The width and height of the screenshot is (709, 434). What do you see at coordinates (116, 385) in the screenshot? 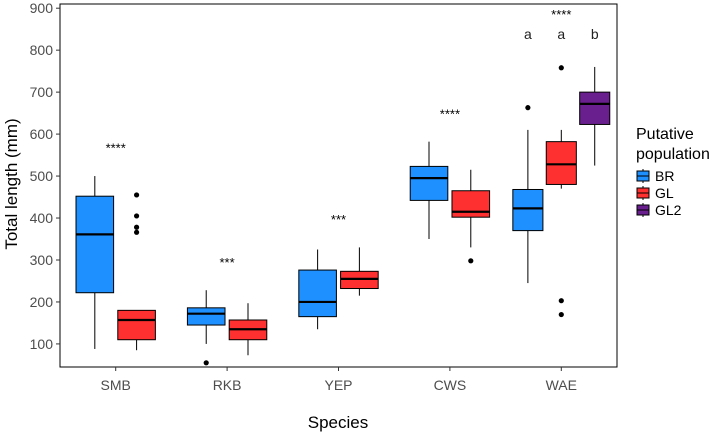
I see `x-tick-label: SMB` at bounding box center [116, 385].